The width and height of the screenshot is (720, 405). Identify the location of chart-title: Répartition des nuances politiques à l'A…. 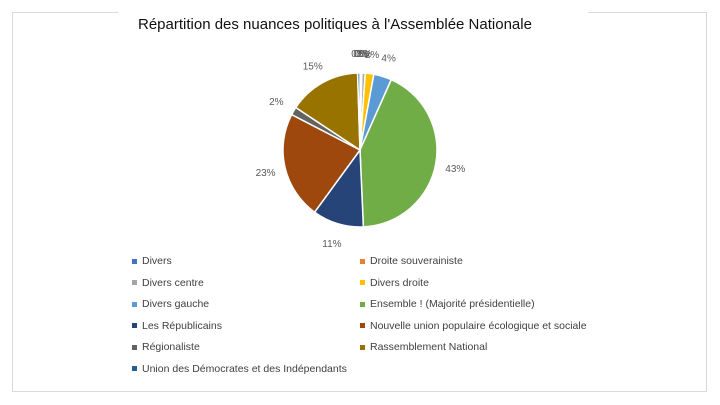
(335, 24).